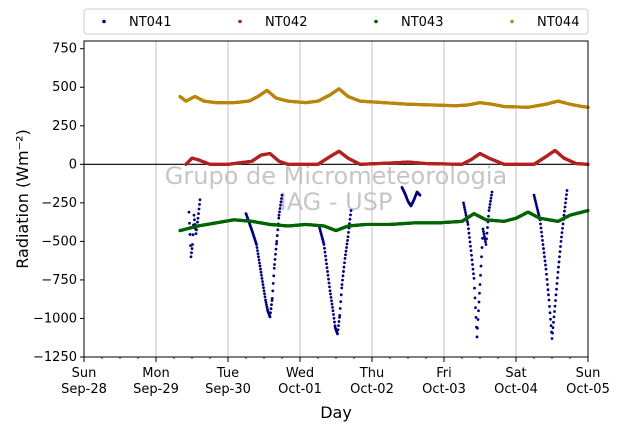 Image resolution: width=621 pixels, height=435 pixels. I want to click on legend-label: NT041, so click(150, 22).